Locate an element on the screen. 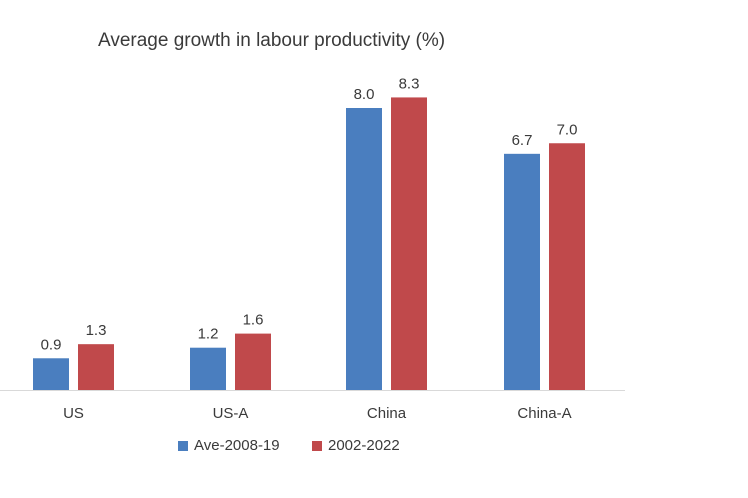 The width and height of the screenshot is (748, 498). value-label-us-a-2002-2022: 1.6 is located at coordinates (253, 320).